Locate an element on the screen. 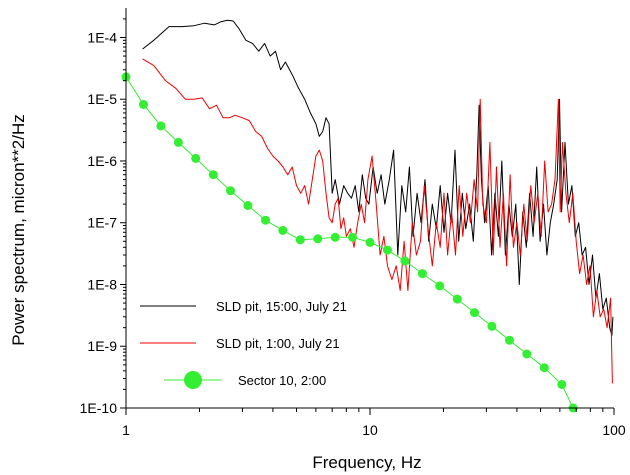 The height and width of the screenshot is (475, 630). legend-label-2: SLD pit, 1:00, July 21 is located at coordinates (278, 343).